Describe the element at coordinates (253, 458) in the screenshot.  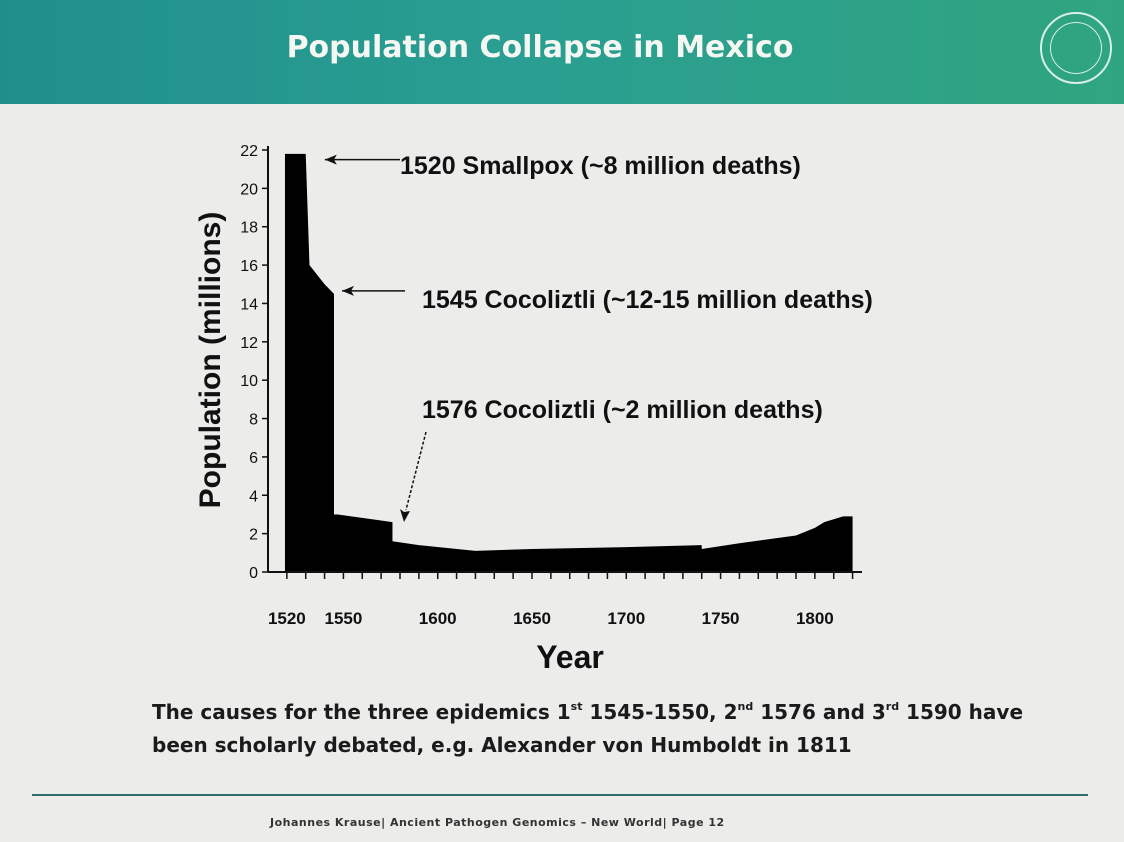
I see `y-tick-label: 6` at that location.